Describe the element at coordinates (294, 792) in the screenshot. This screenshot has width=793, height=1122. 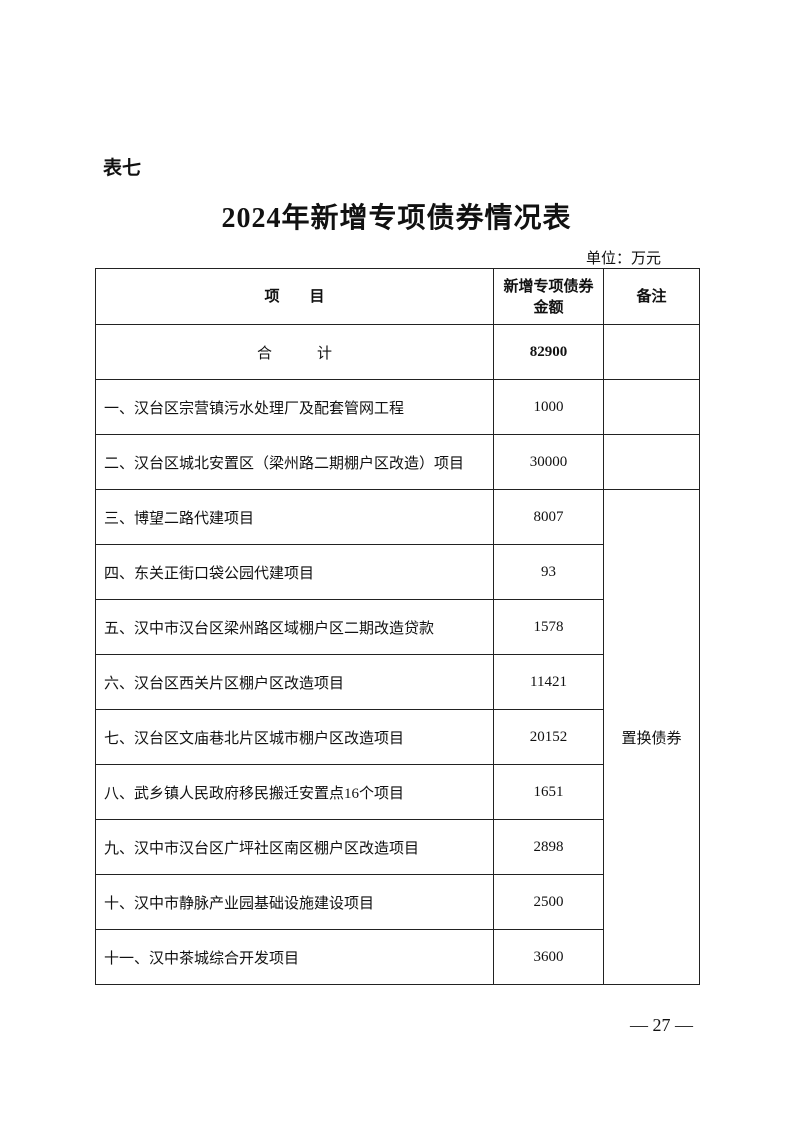
I see `row-item: 八、武乡镇人民政府移民搬迁安置点16个项目` at that location.